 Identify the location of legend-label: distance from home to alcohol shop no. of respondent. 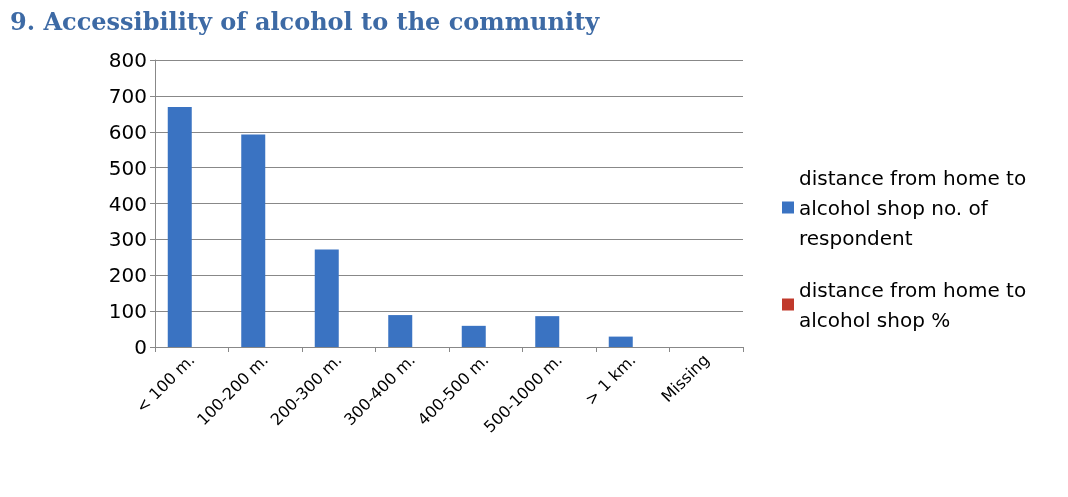
(916, 207).